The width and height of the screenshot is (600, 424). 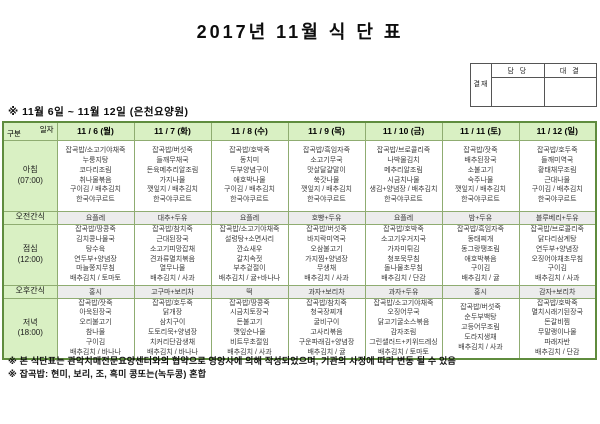 I want to click on row-label-오후간식: 오후간식, so click(x=30, y=291).